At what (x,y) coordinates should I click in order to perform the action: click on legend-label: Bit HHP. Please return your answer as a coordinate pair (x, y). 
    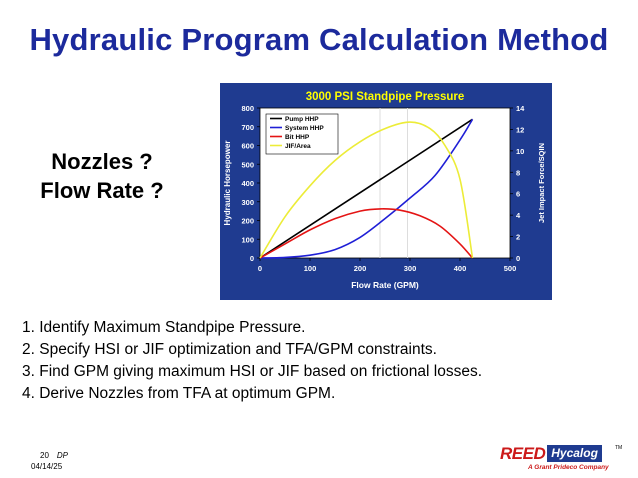
    Looking at the image, I should click on (297, 137).